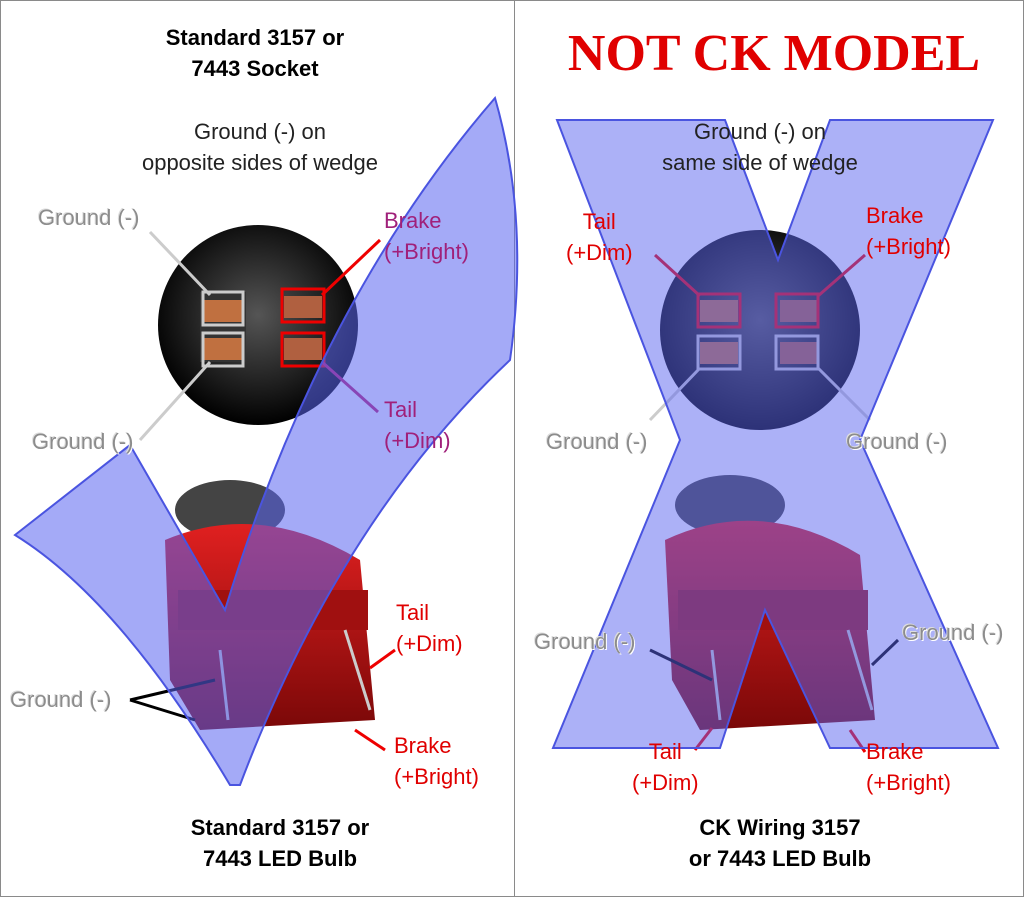  Describe the element at coordinates (255, 53) in the screenshot. I see `left-title: Standard 3157 or 7443 Socket` at that location.